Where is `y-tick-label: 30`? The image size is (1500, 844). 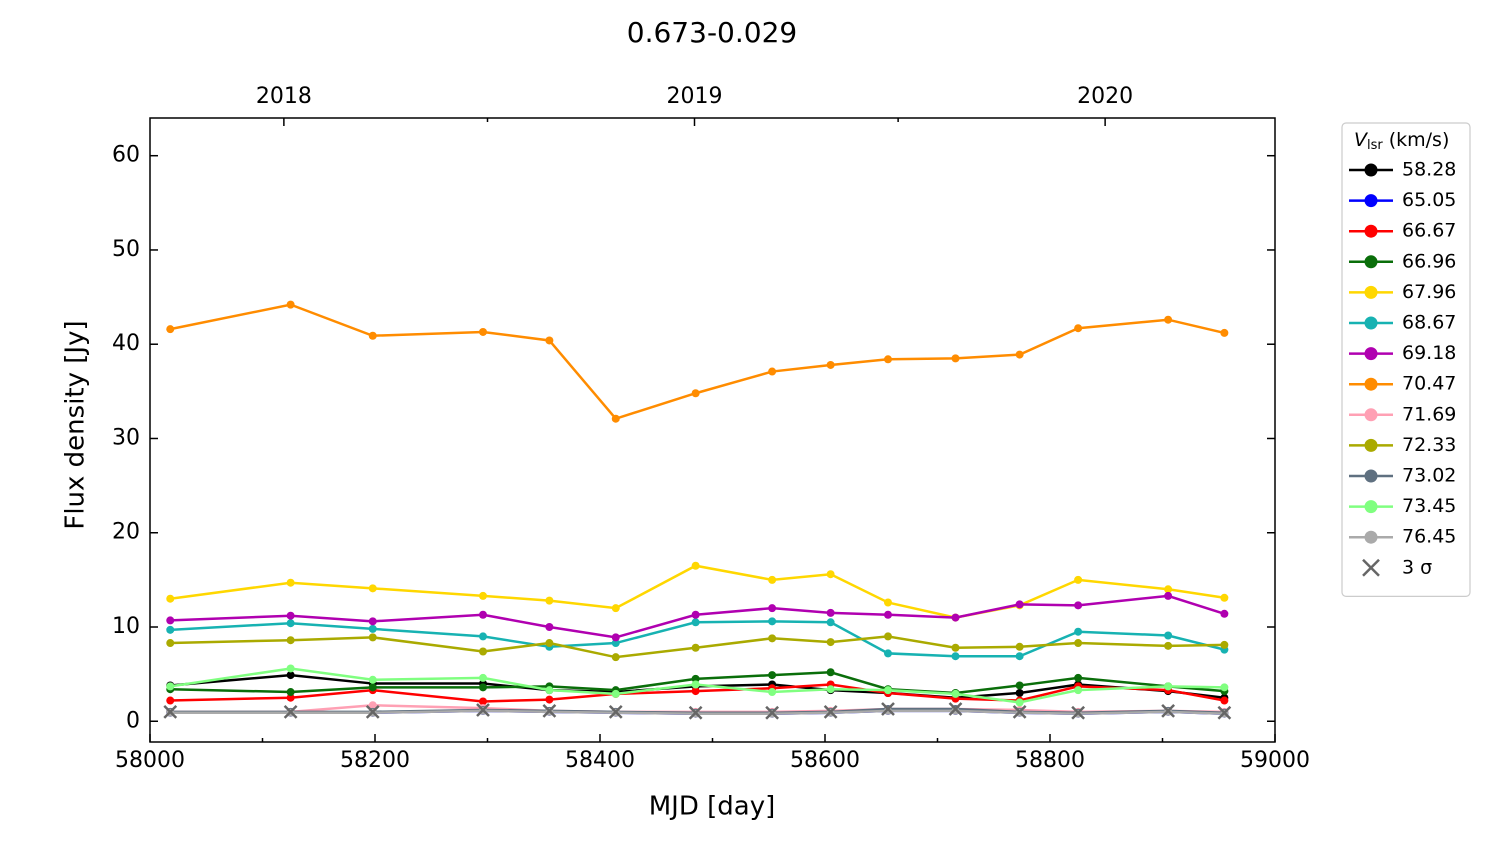 y-tick-label: 30 is located at coordinates (126, 437).